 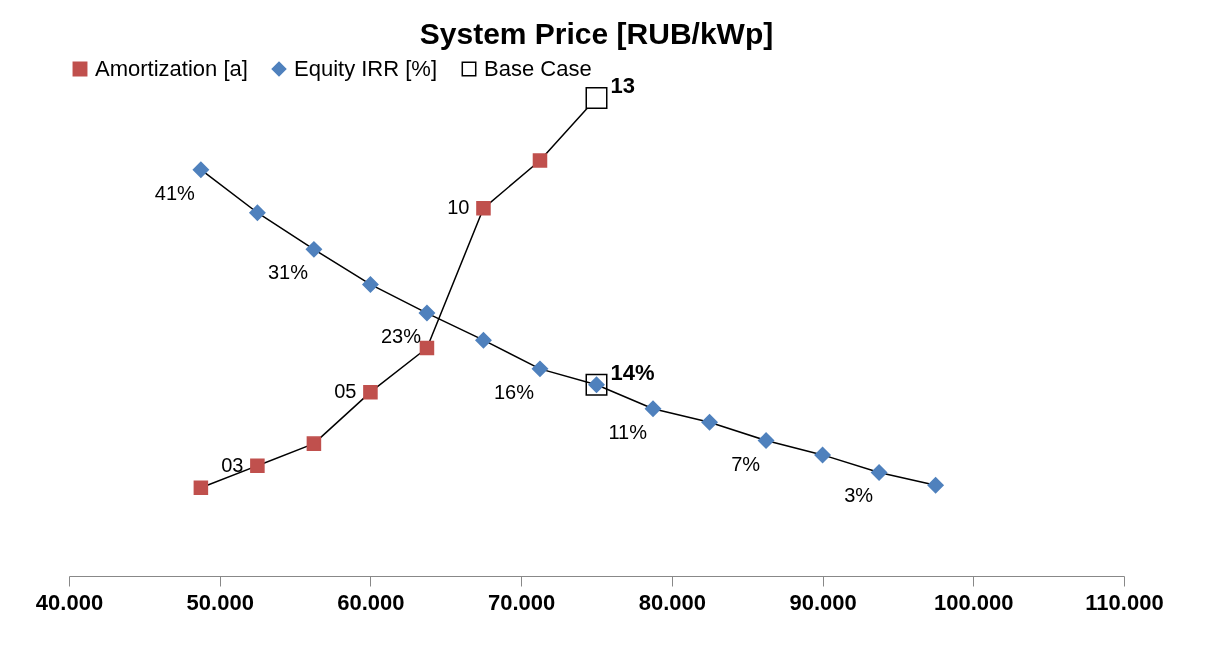 I want to click on data-label: 10, so click(x=458, y=207).